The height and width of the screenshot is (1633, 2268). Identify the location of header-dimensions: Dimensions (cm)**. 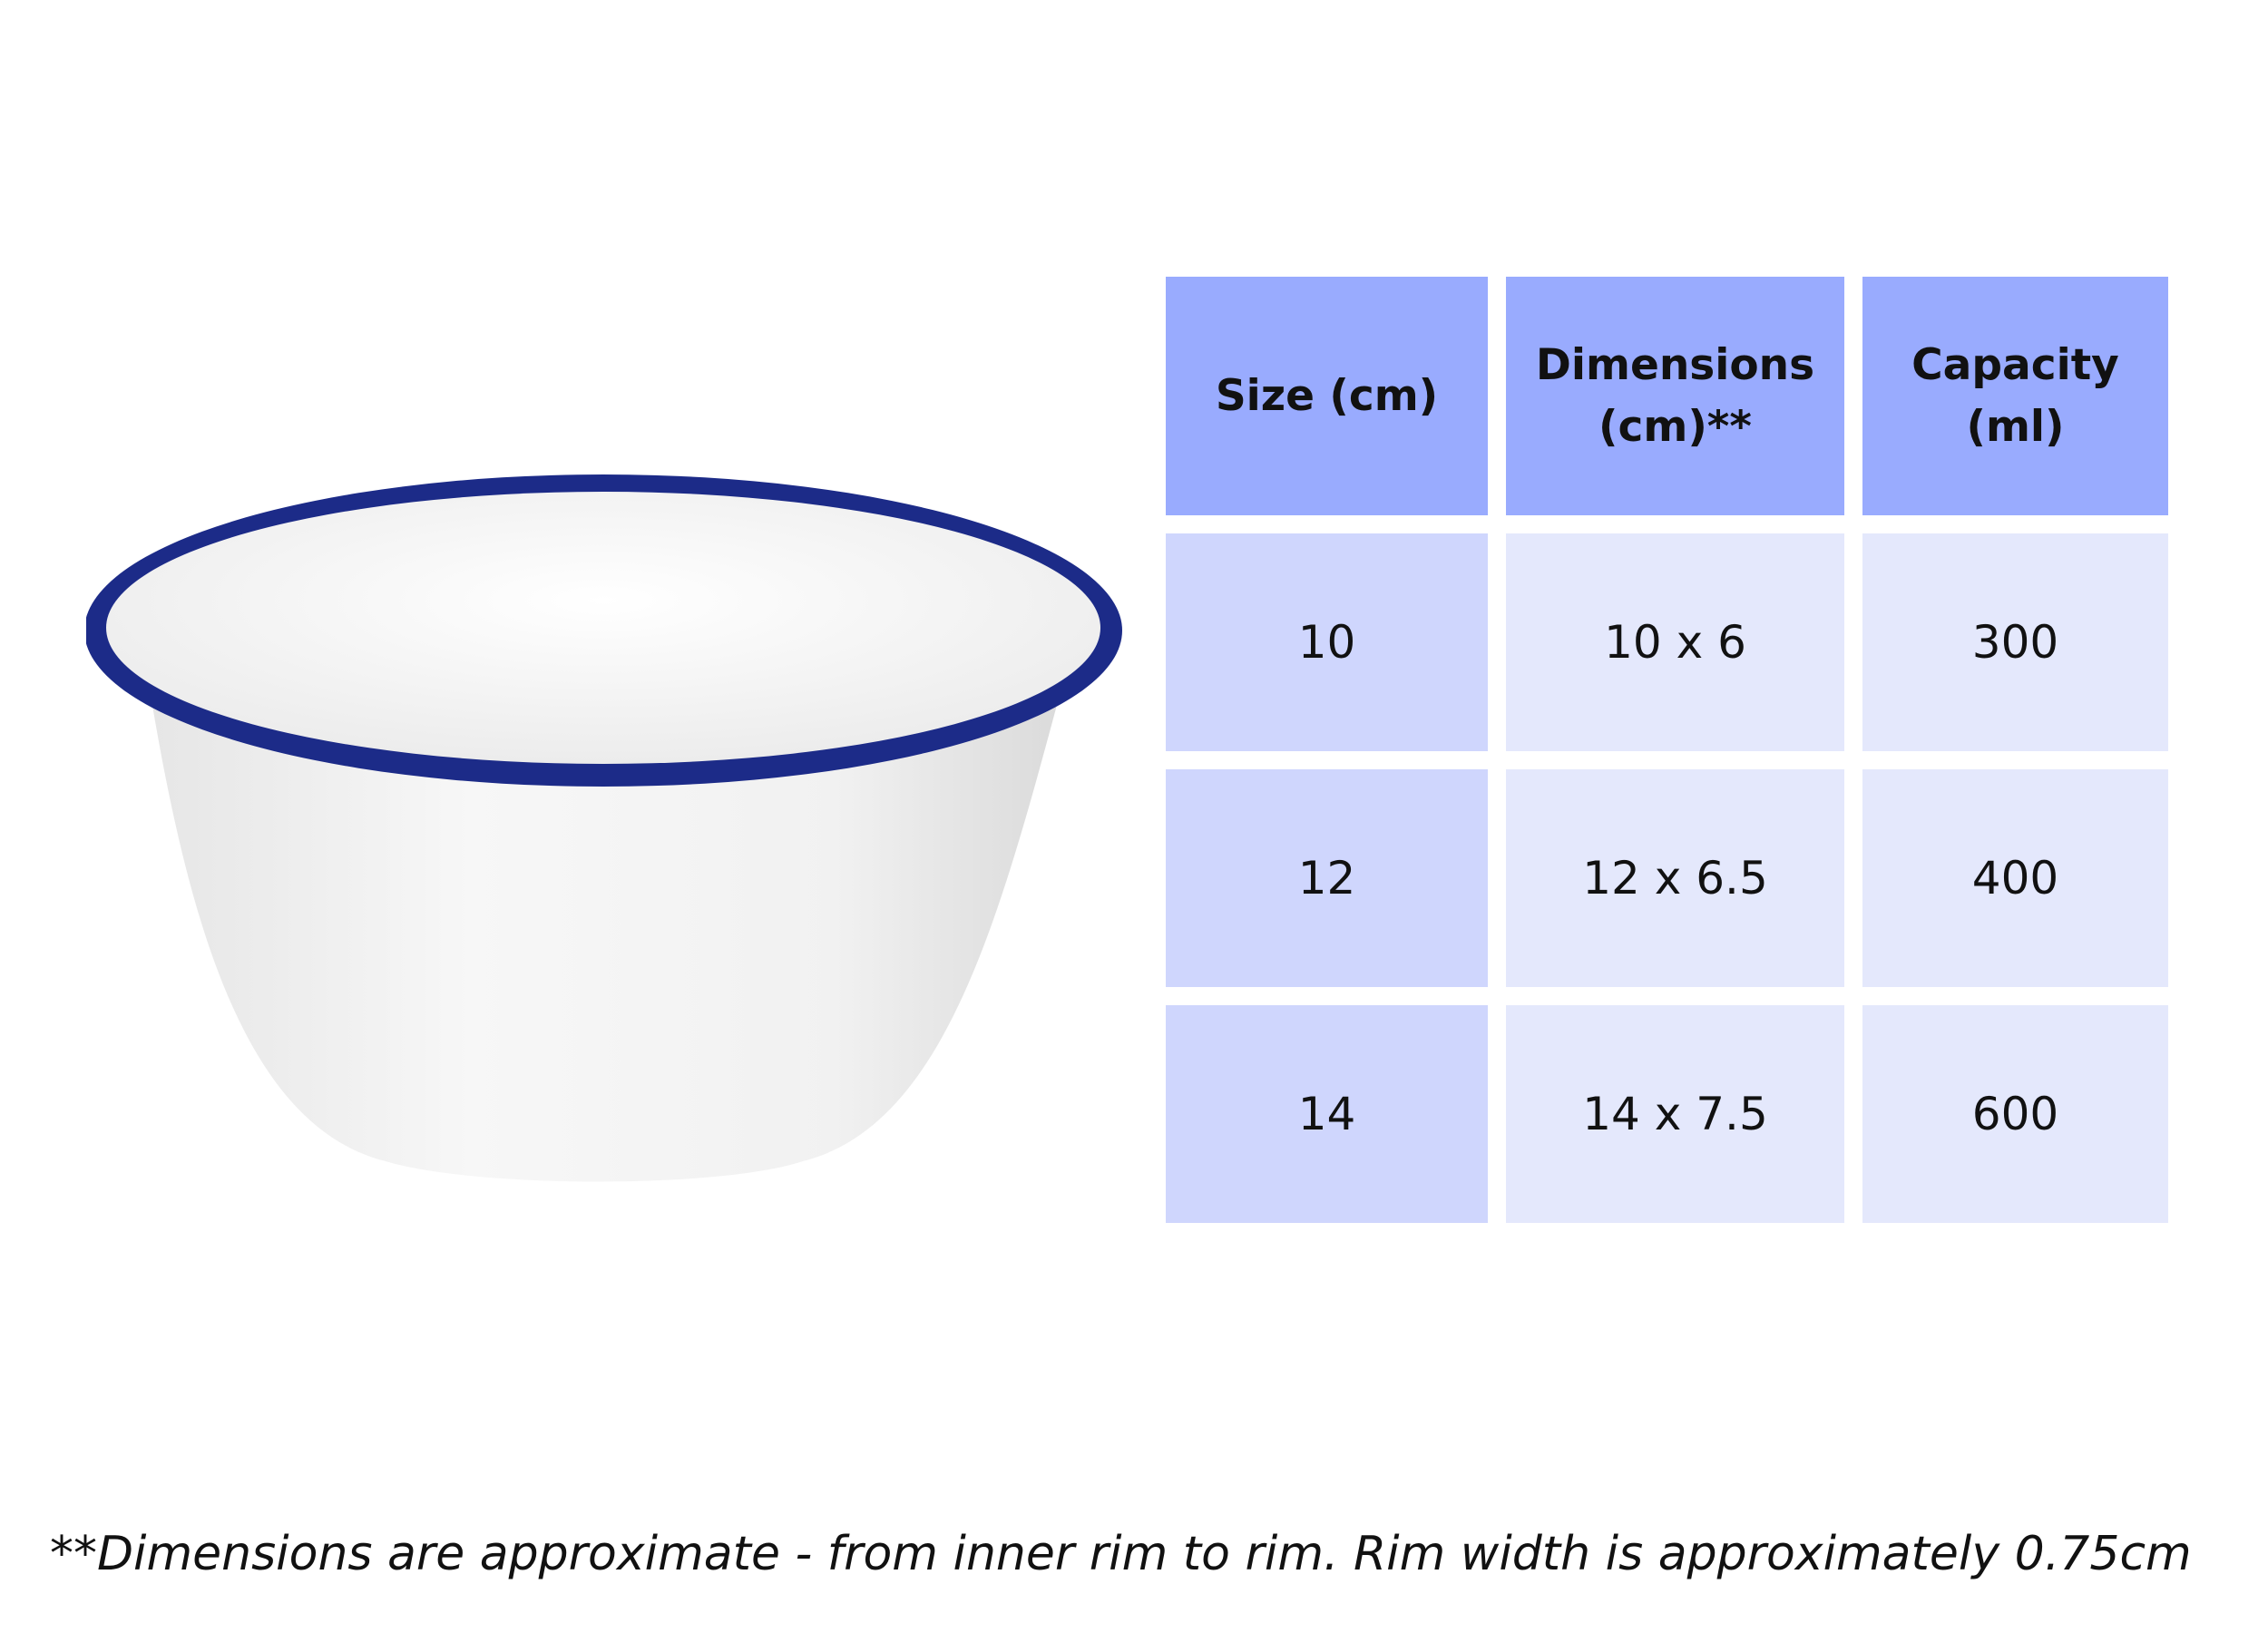
(1675, 396).